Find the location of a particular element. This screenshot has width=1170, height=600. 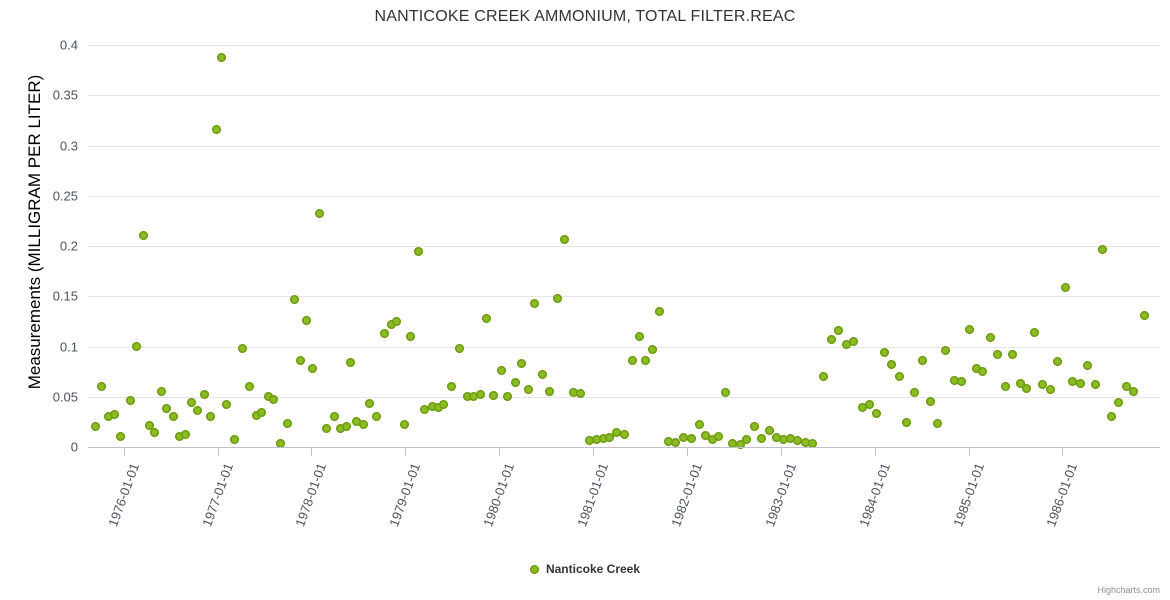

highcharts-credits: Highcharts.com is located at coordinates (1128, 590).